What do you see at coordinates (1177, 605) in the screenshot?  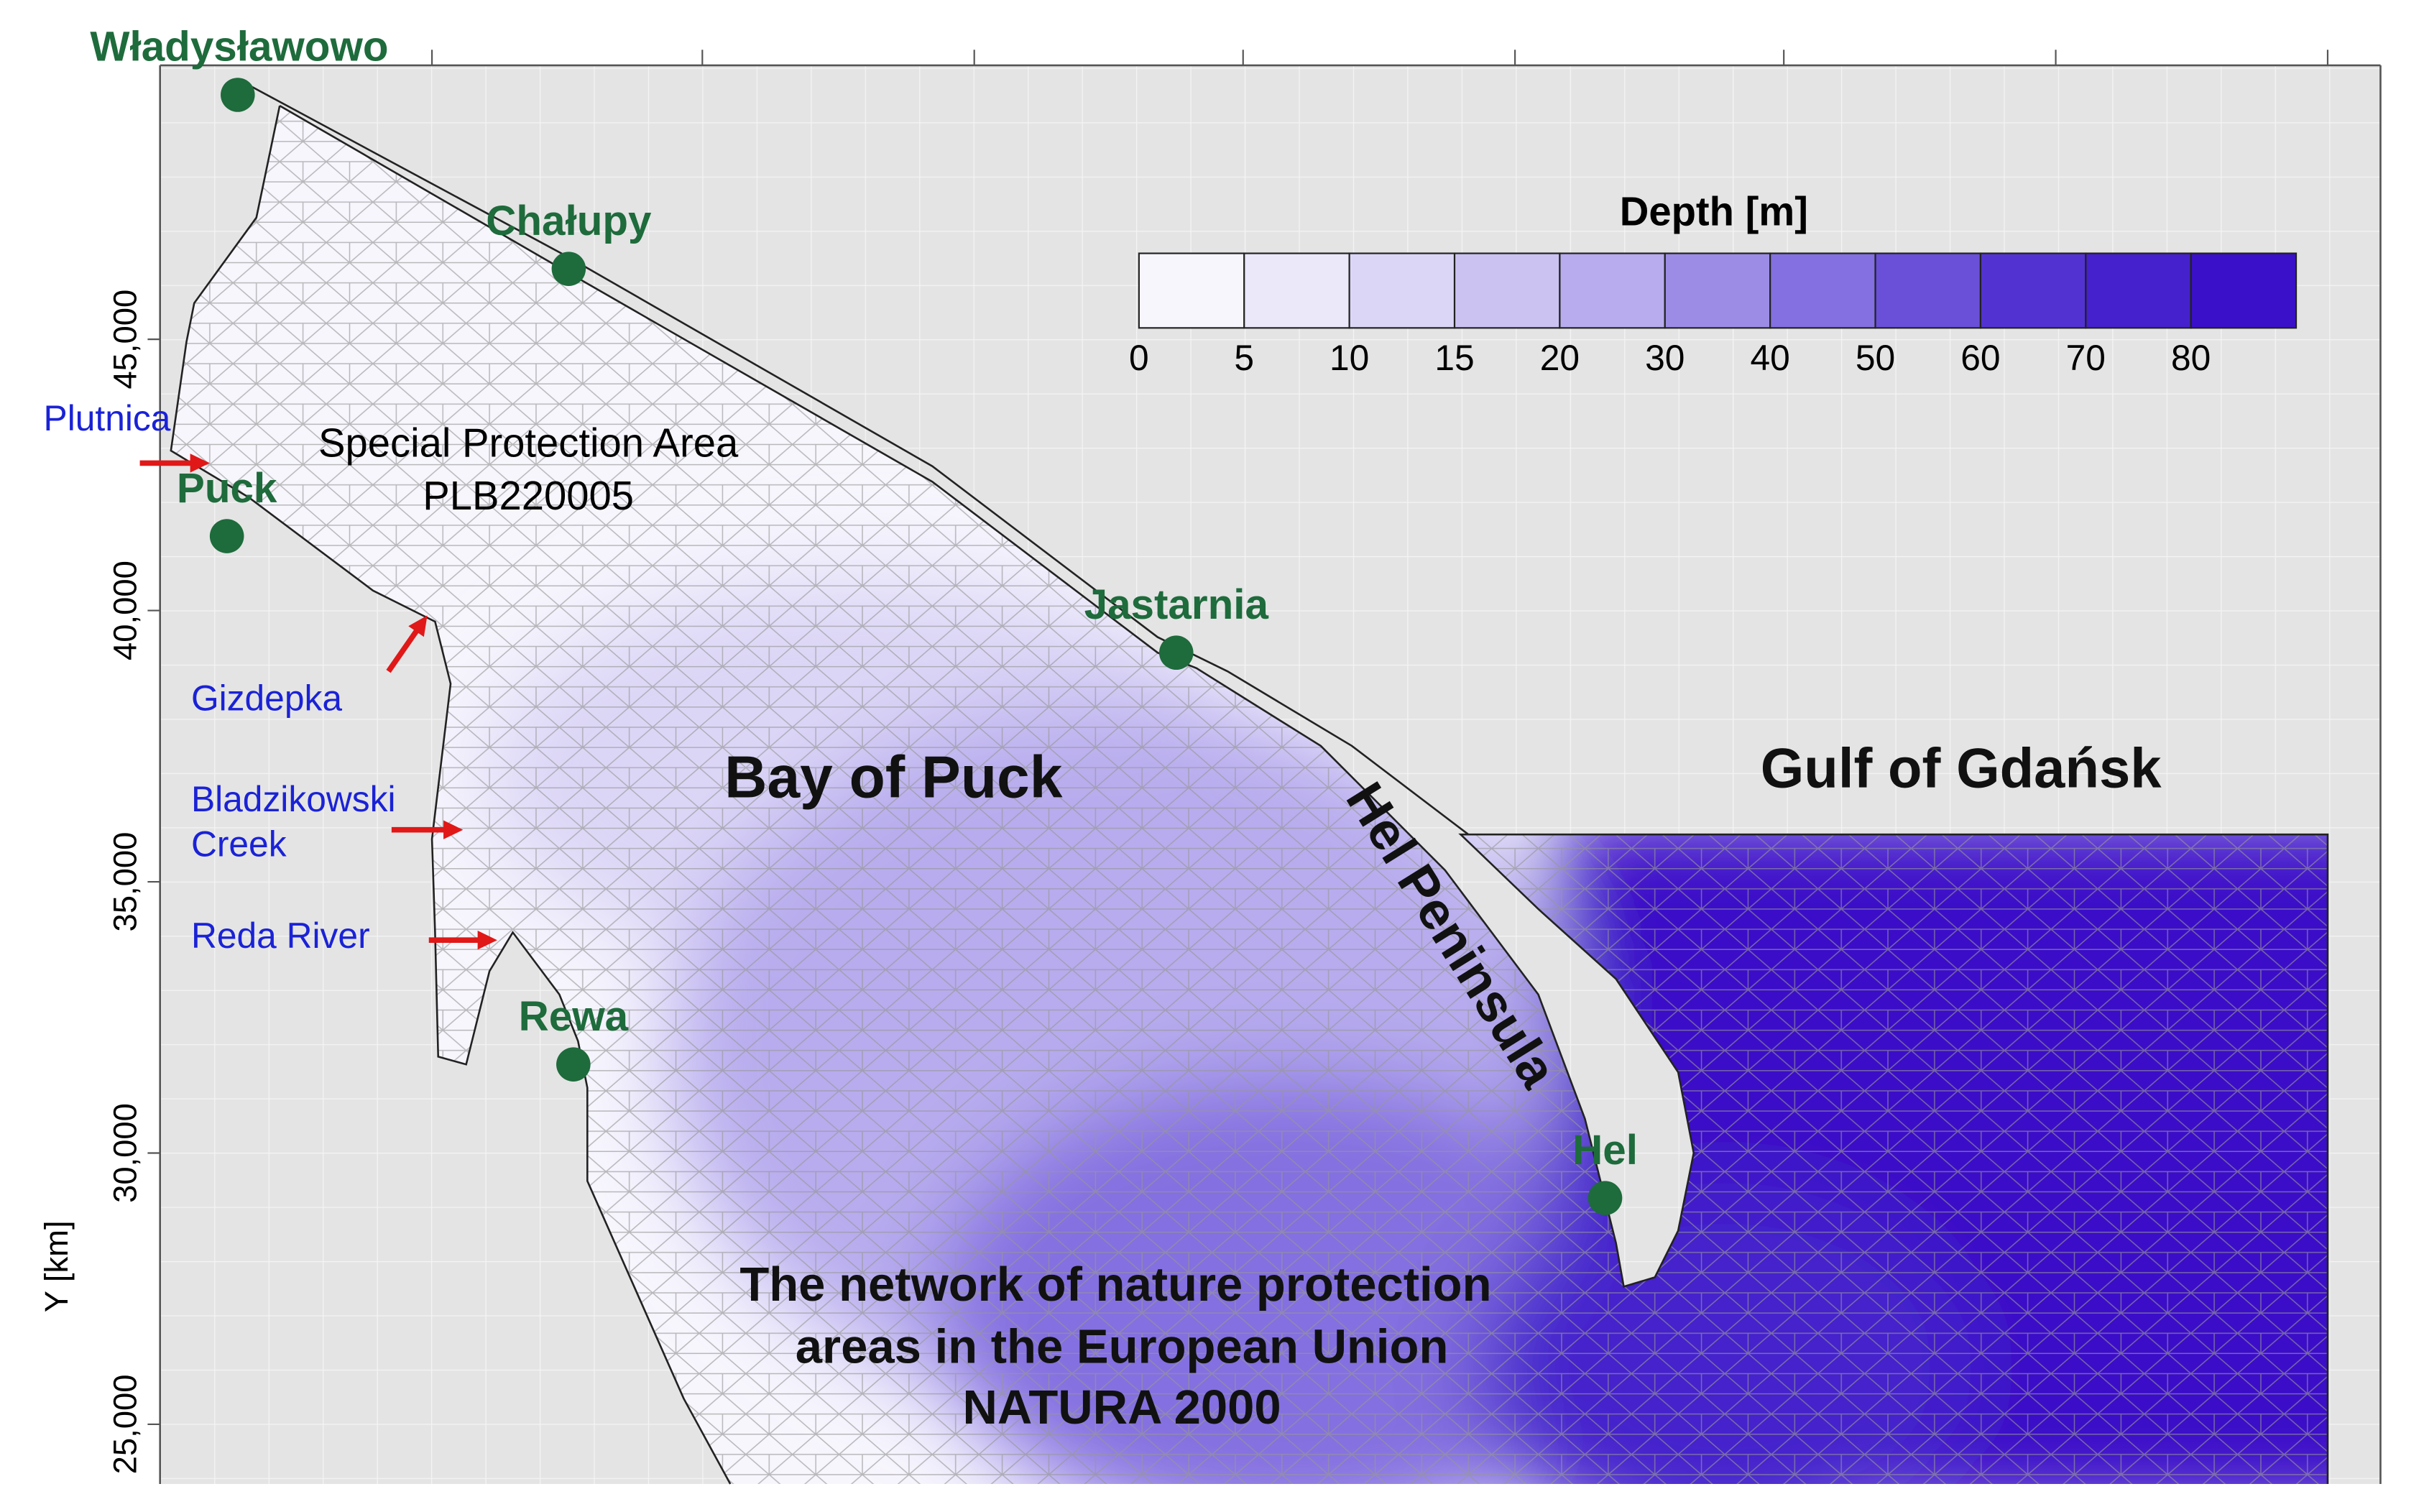 I see `town-label: Jastarnia` at bounding box center [1177, 605].